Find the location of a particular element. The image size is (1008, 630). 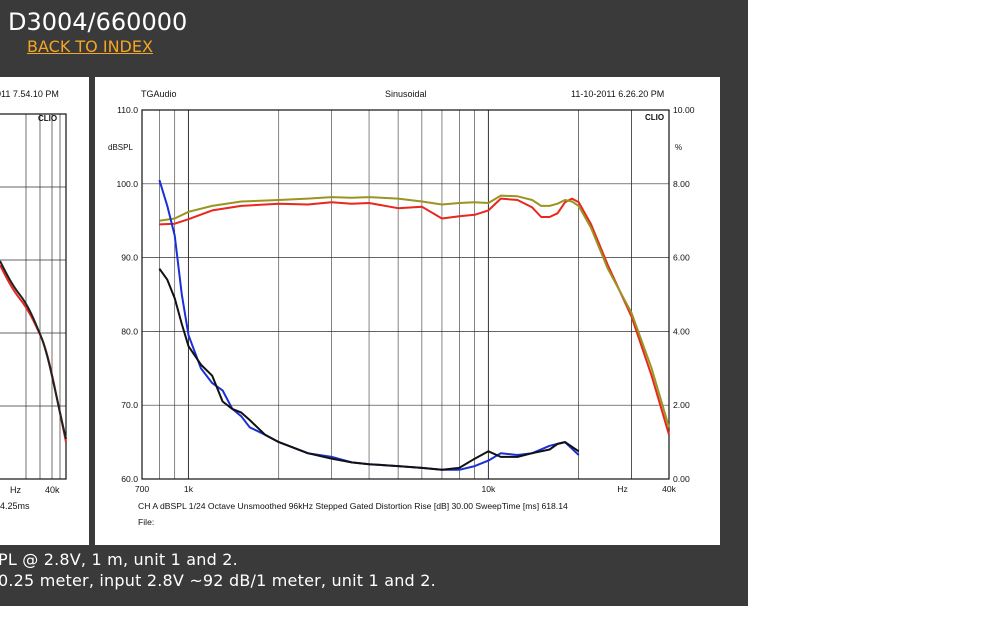

chart-header-right: 11-10-2011 6.26.20 PM is located at coordinates (617, 94).